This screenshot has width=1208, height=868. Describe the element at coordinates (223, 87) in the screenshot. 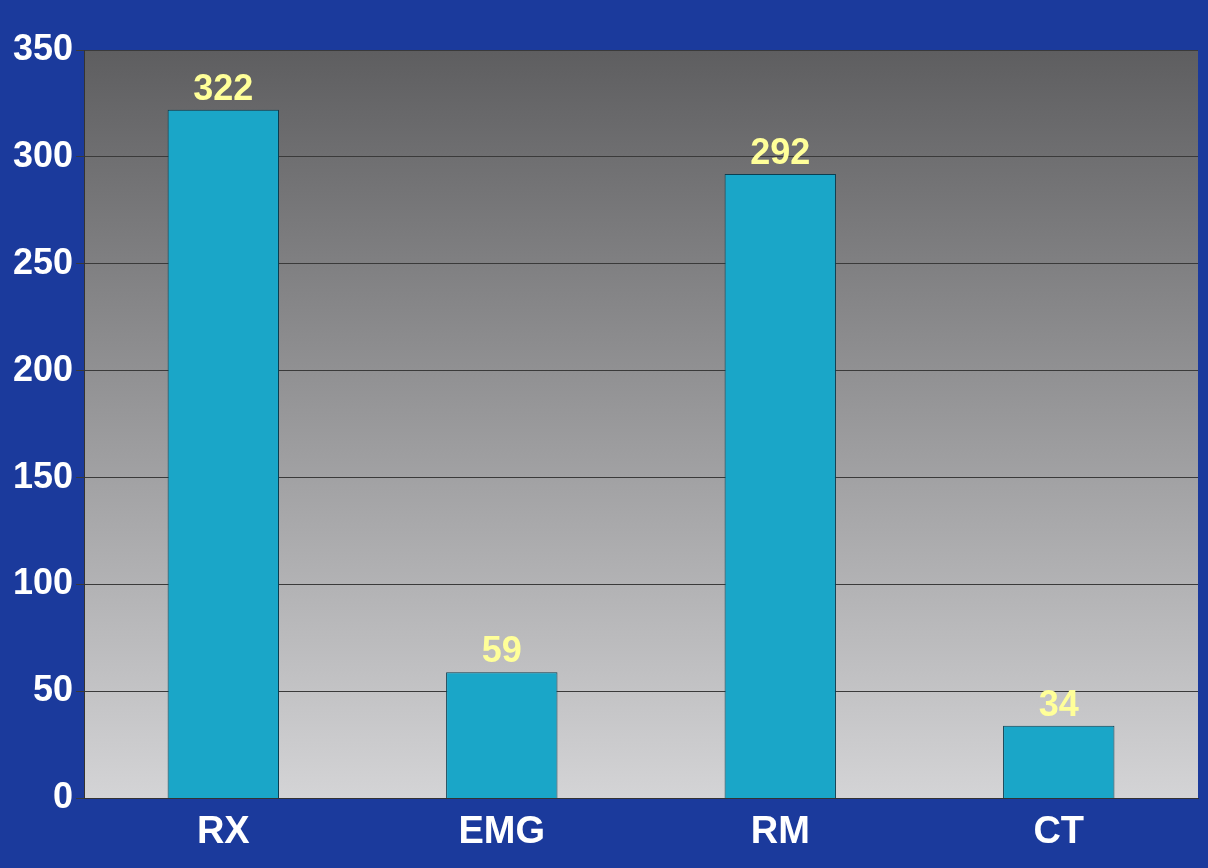

I see `data-label: 322` at that location.